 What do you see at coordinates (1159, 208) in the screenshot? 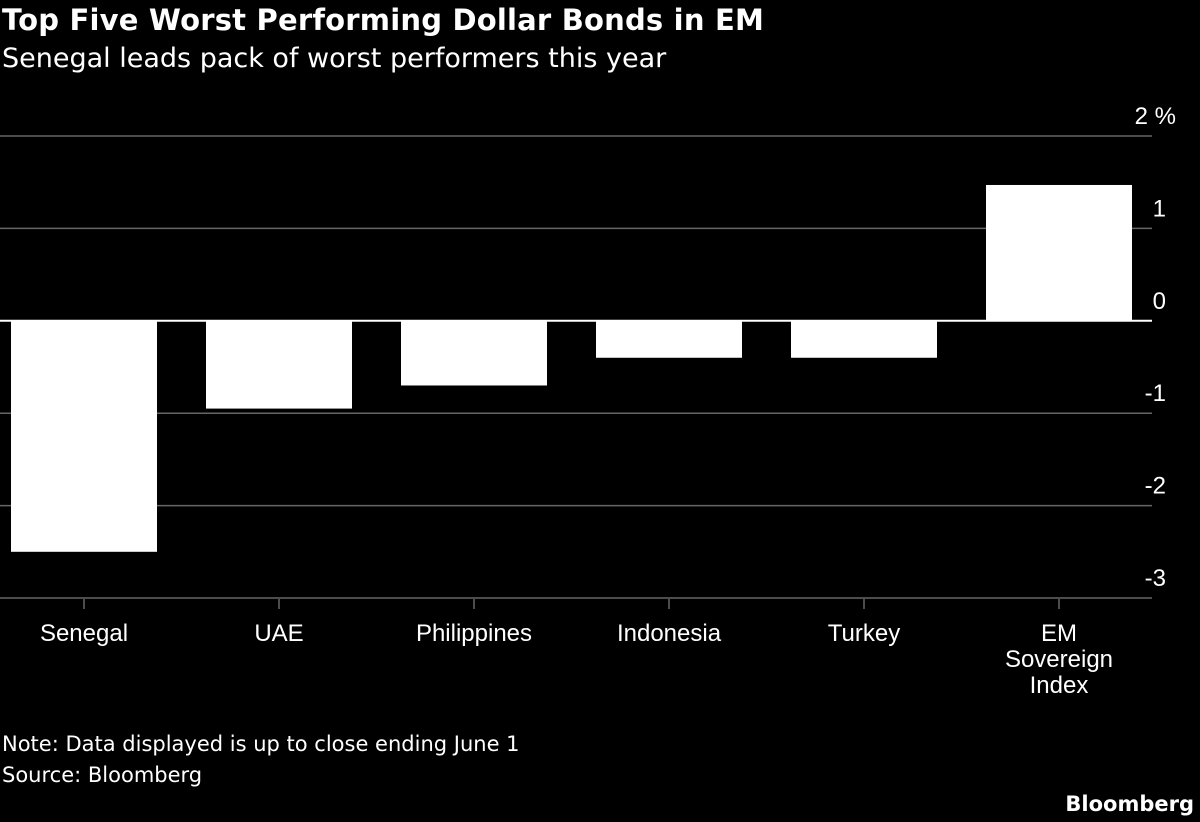
I see `y-tick-label: 1` at bounding box center [1159, 208].